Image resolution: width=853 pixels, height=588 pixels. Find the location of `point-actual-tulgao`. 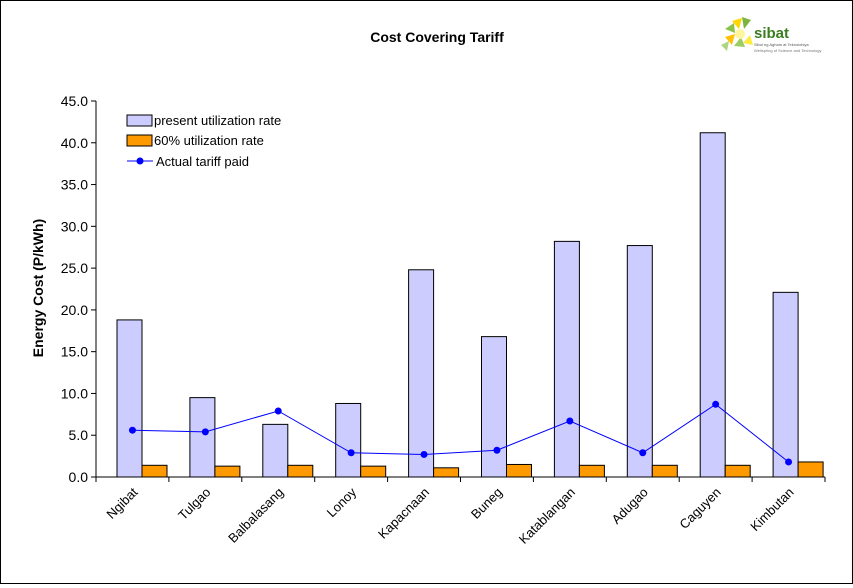

point-actual-tulgao is located at coordinates (205, 432).